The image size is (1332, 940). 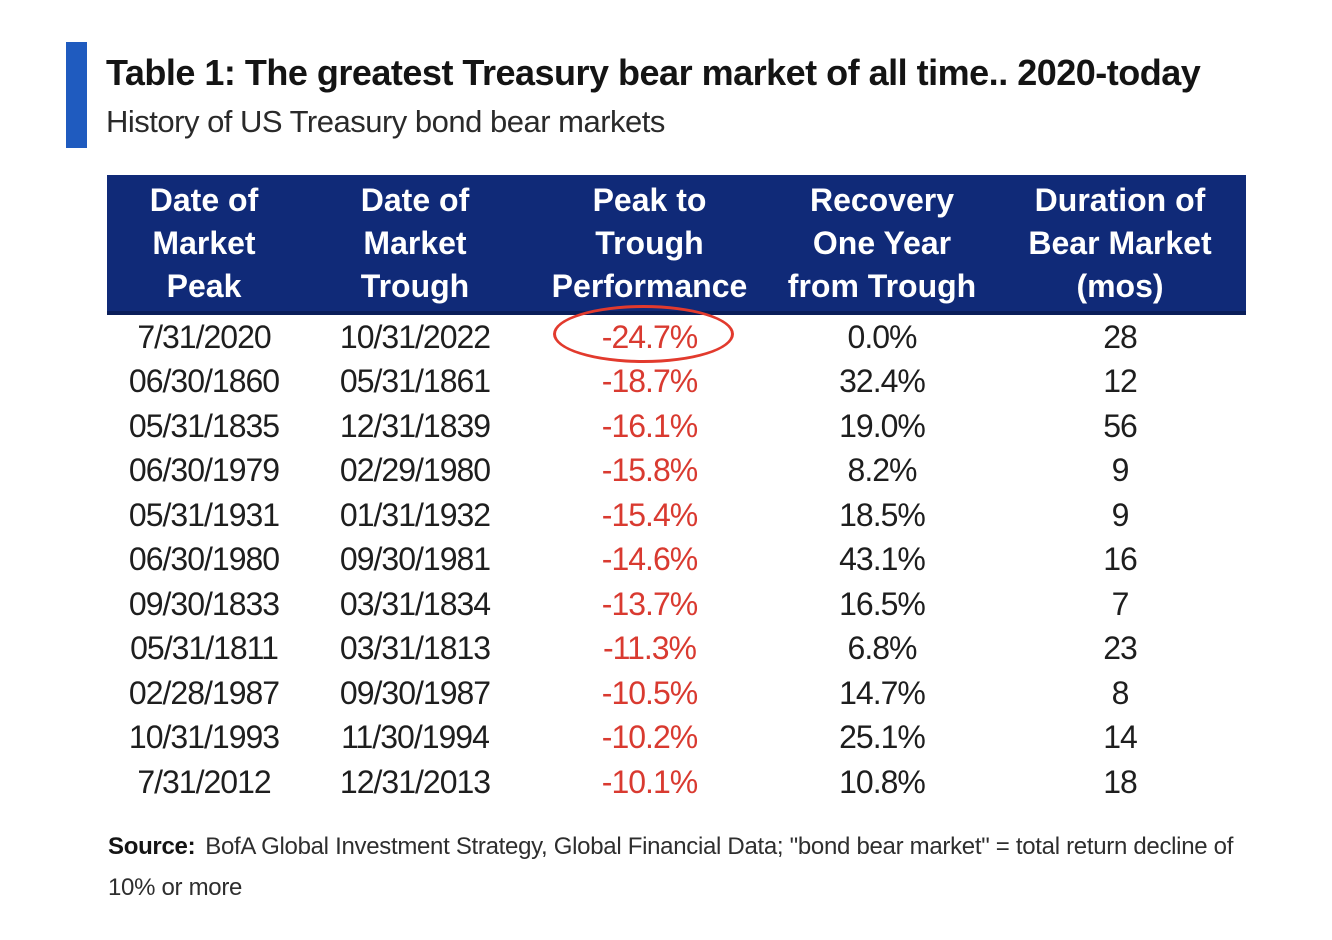 What do you see at coordinates (204, 648) in the screenshot?
I see `cell-peak-date: 05/31/1811` at bounding box center [204, 648].